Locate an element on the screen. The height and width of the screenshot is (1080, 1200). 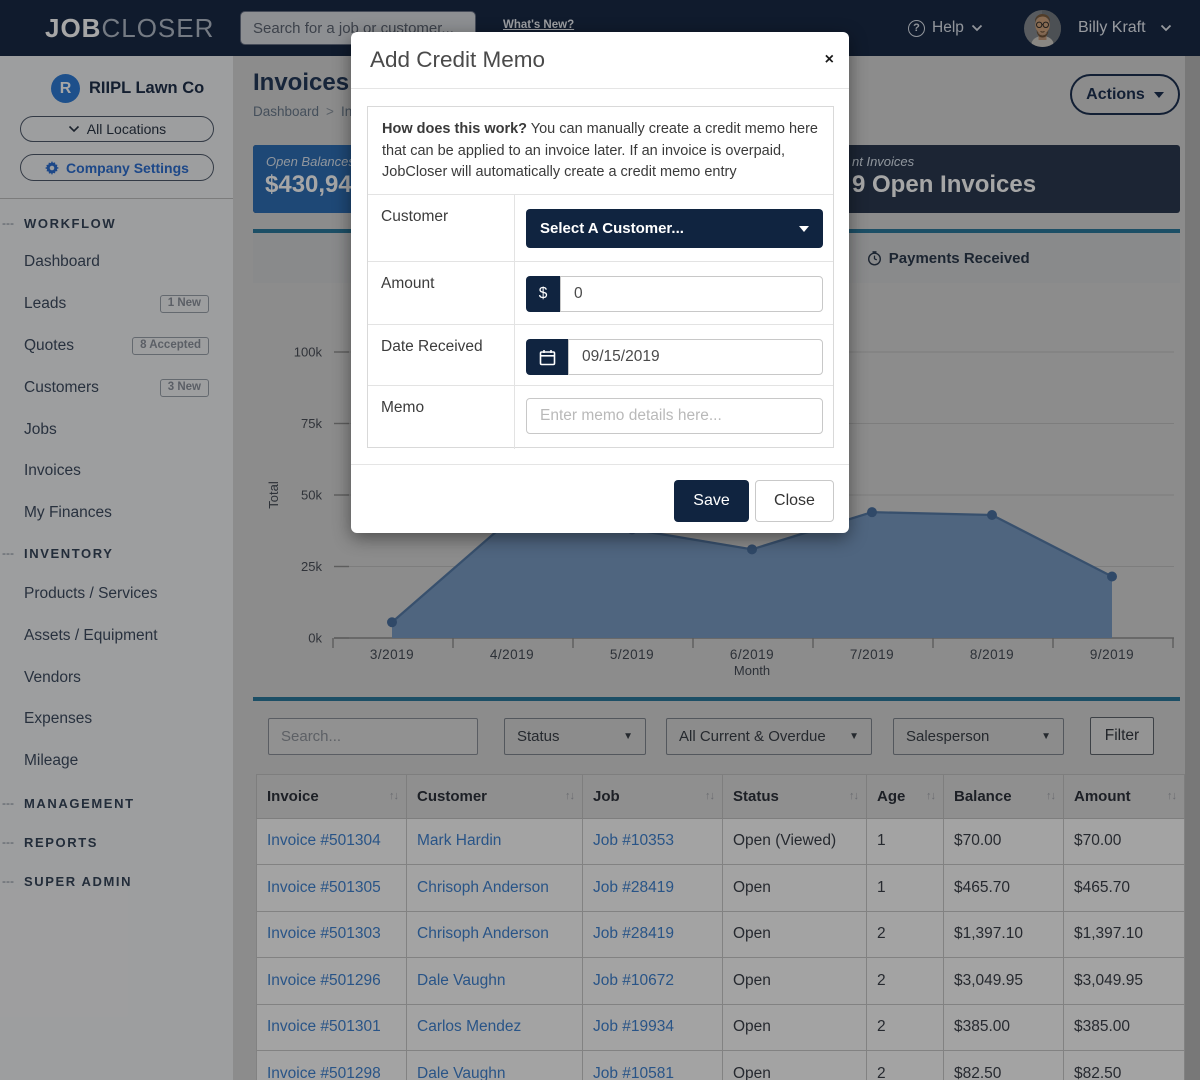
column-label: Invoice is located at coordinates (293, 796).